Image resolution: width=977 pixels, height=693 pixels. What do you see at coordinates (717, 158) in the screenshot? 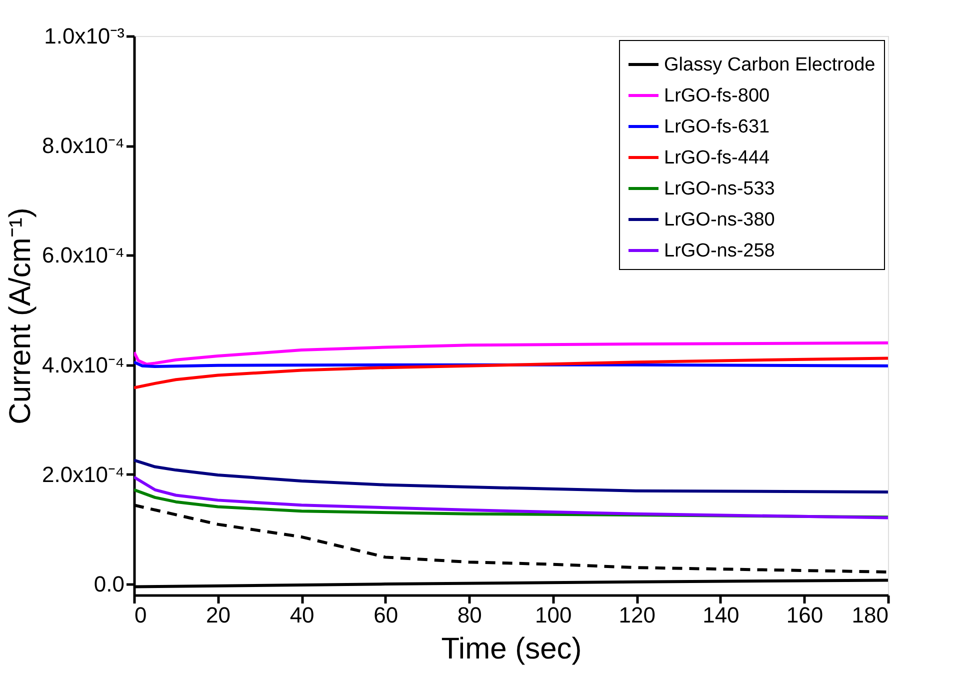
I see `legend-label: LrGO-fs-444` at bounding box center [717, 158].